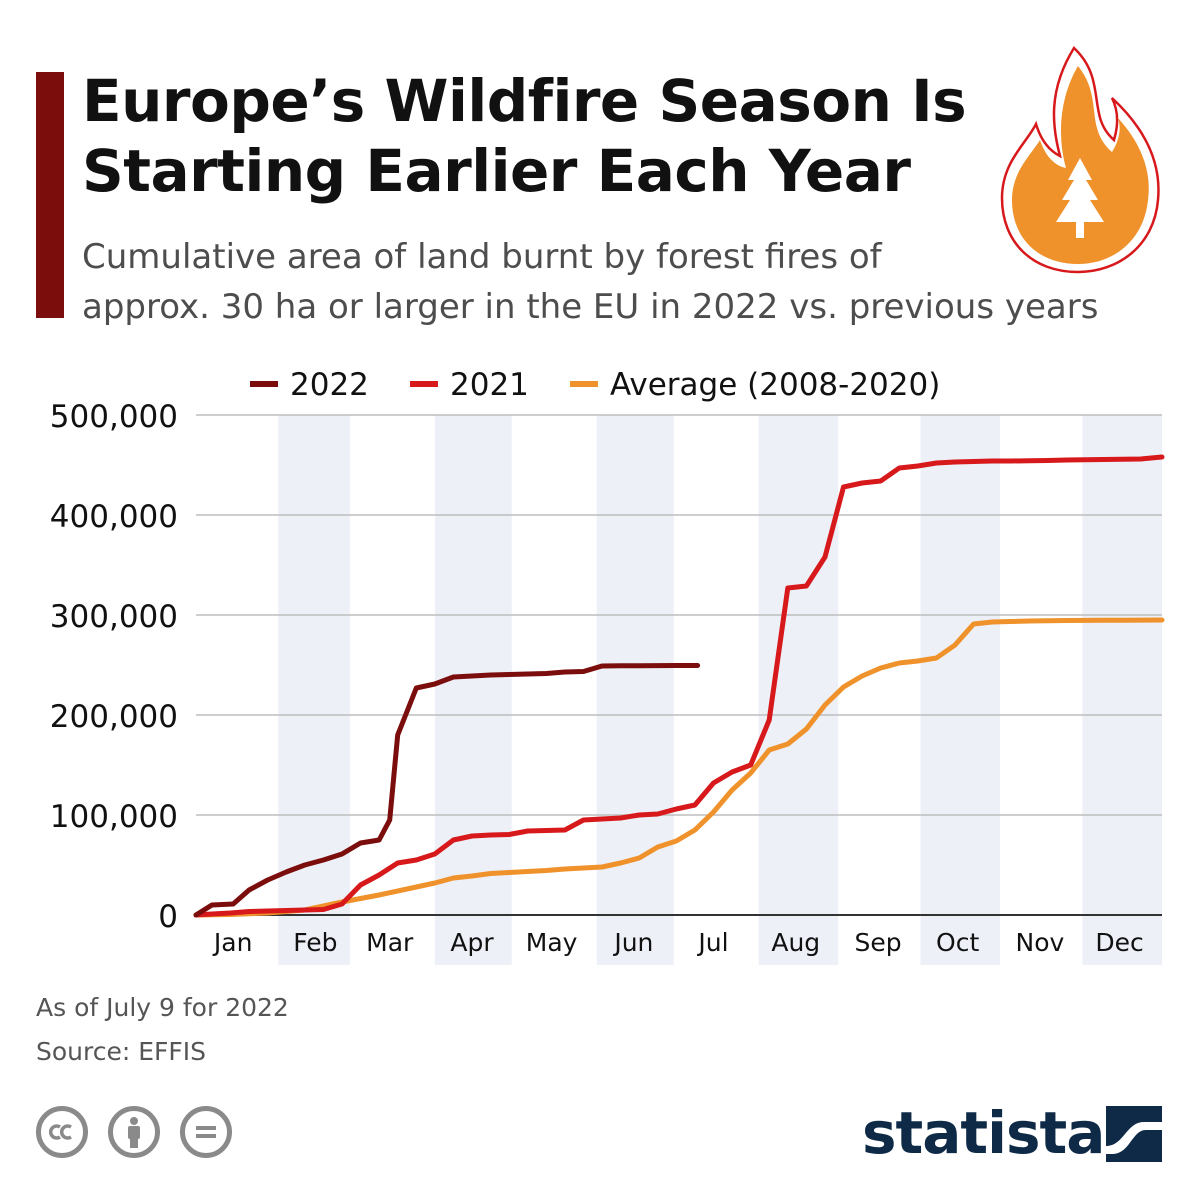 The height and width of the screenshot is (1200, 1200). I want to click on x-tick-label: Jan, so click(232, 942).